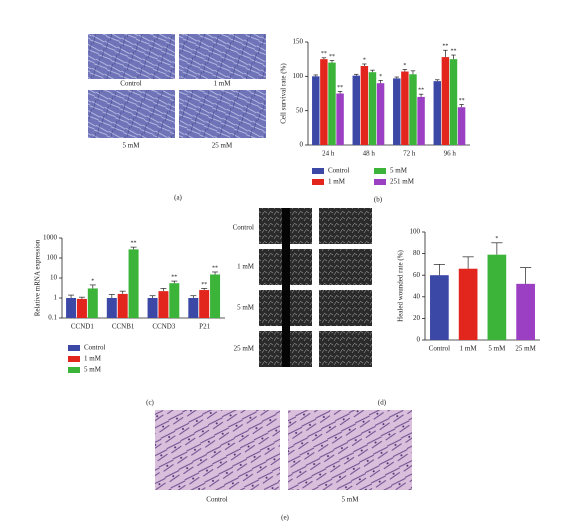 The width and height of the screenshot is (571, 526). Describe the element at coordinates (419, 340) in the screenshot. I see `y-tick-label: 0` at that location.